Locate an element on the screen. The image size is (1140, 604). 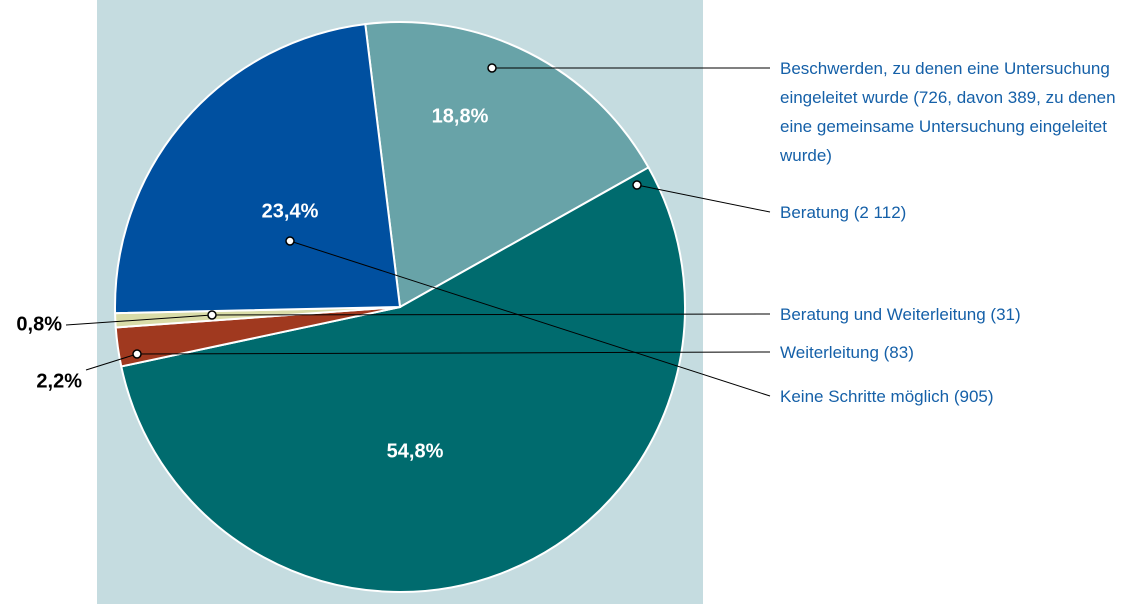
legend-entry: Weiterleitung (83) is located at coordinates (847, 352).